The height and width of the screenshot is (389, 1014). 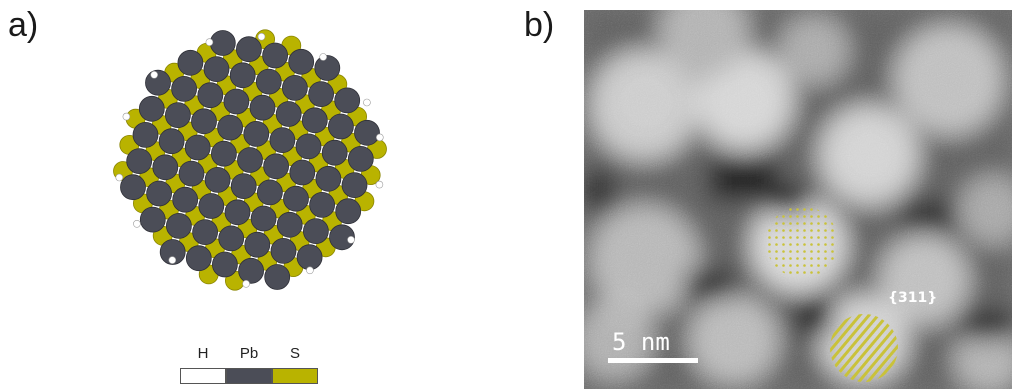 I want to click on lattice-overlay-stripes, so click(x=864, y=348).